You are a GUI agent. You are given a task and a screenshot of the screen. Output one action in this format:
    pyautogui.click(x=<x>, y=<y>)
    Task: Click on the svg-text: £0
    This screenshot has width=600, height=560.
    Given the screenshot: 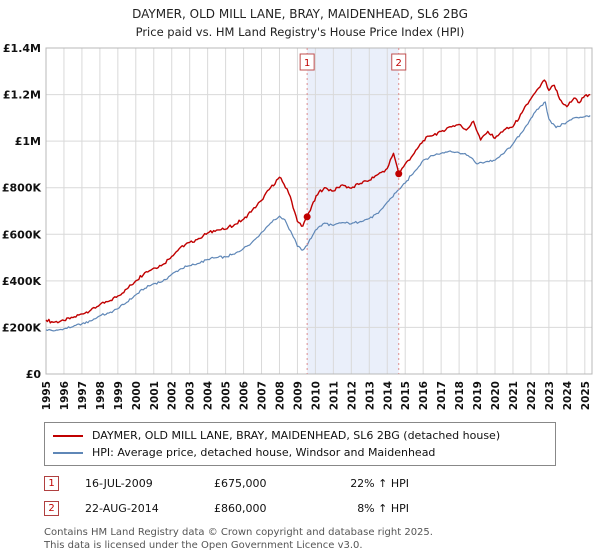 What is the action you would take?
    pyautogui.click(x=34, y=374)
    